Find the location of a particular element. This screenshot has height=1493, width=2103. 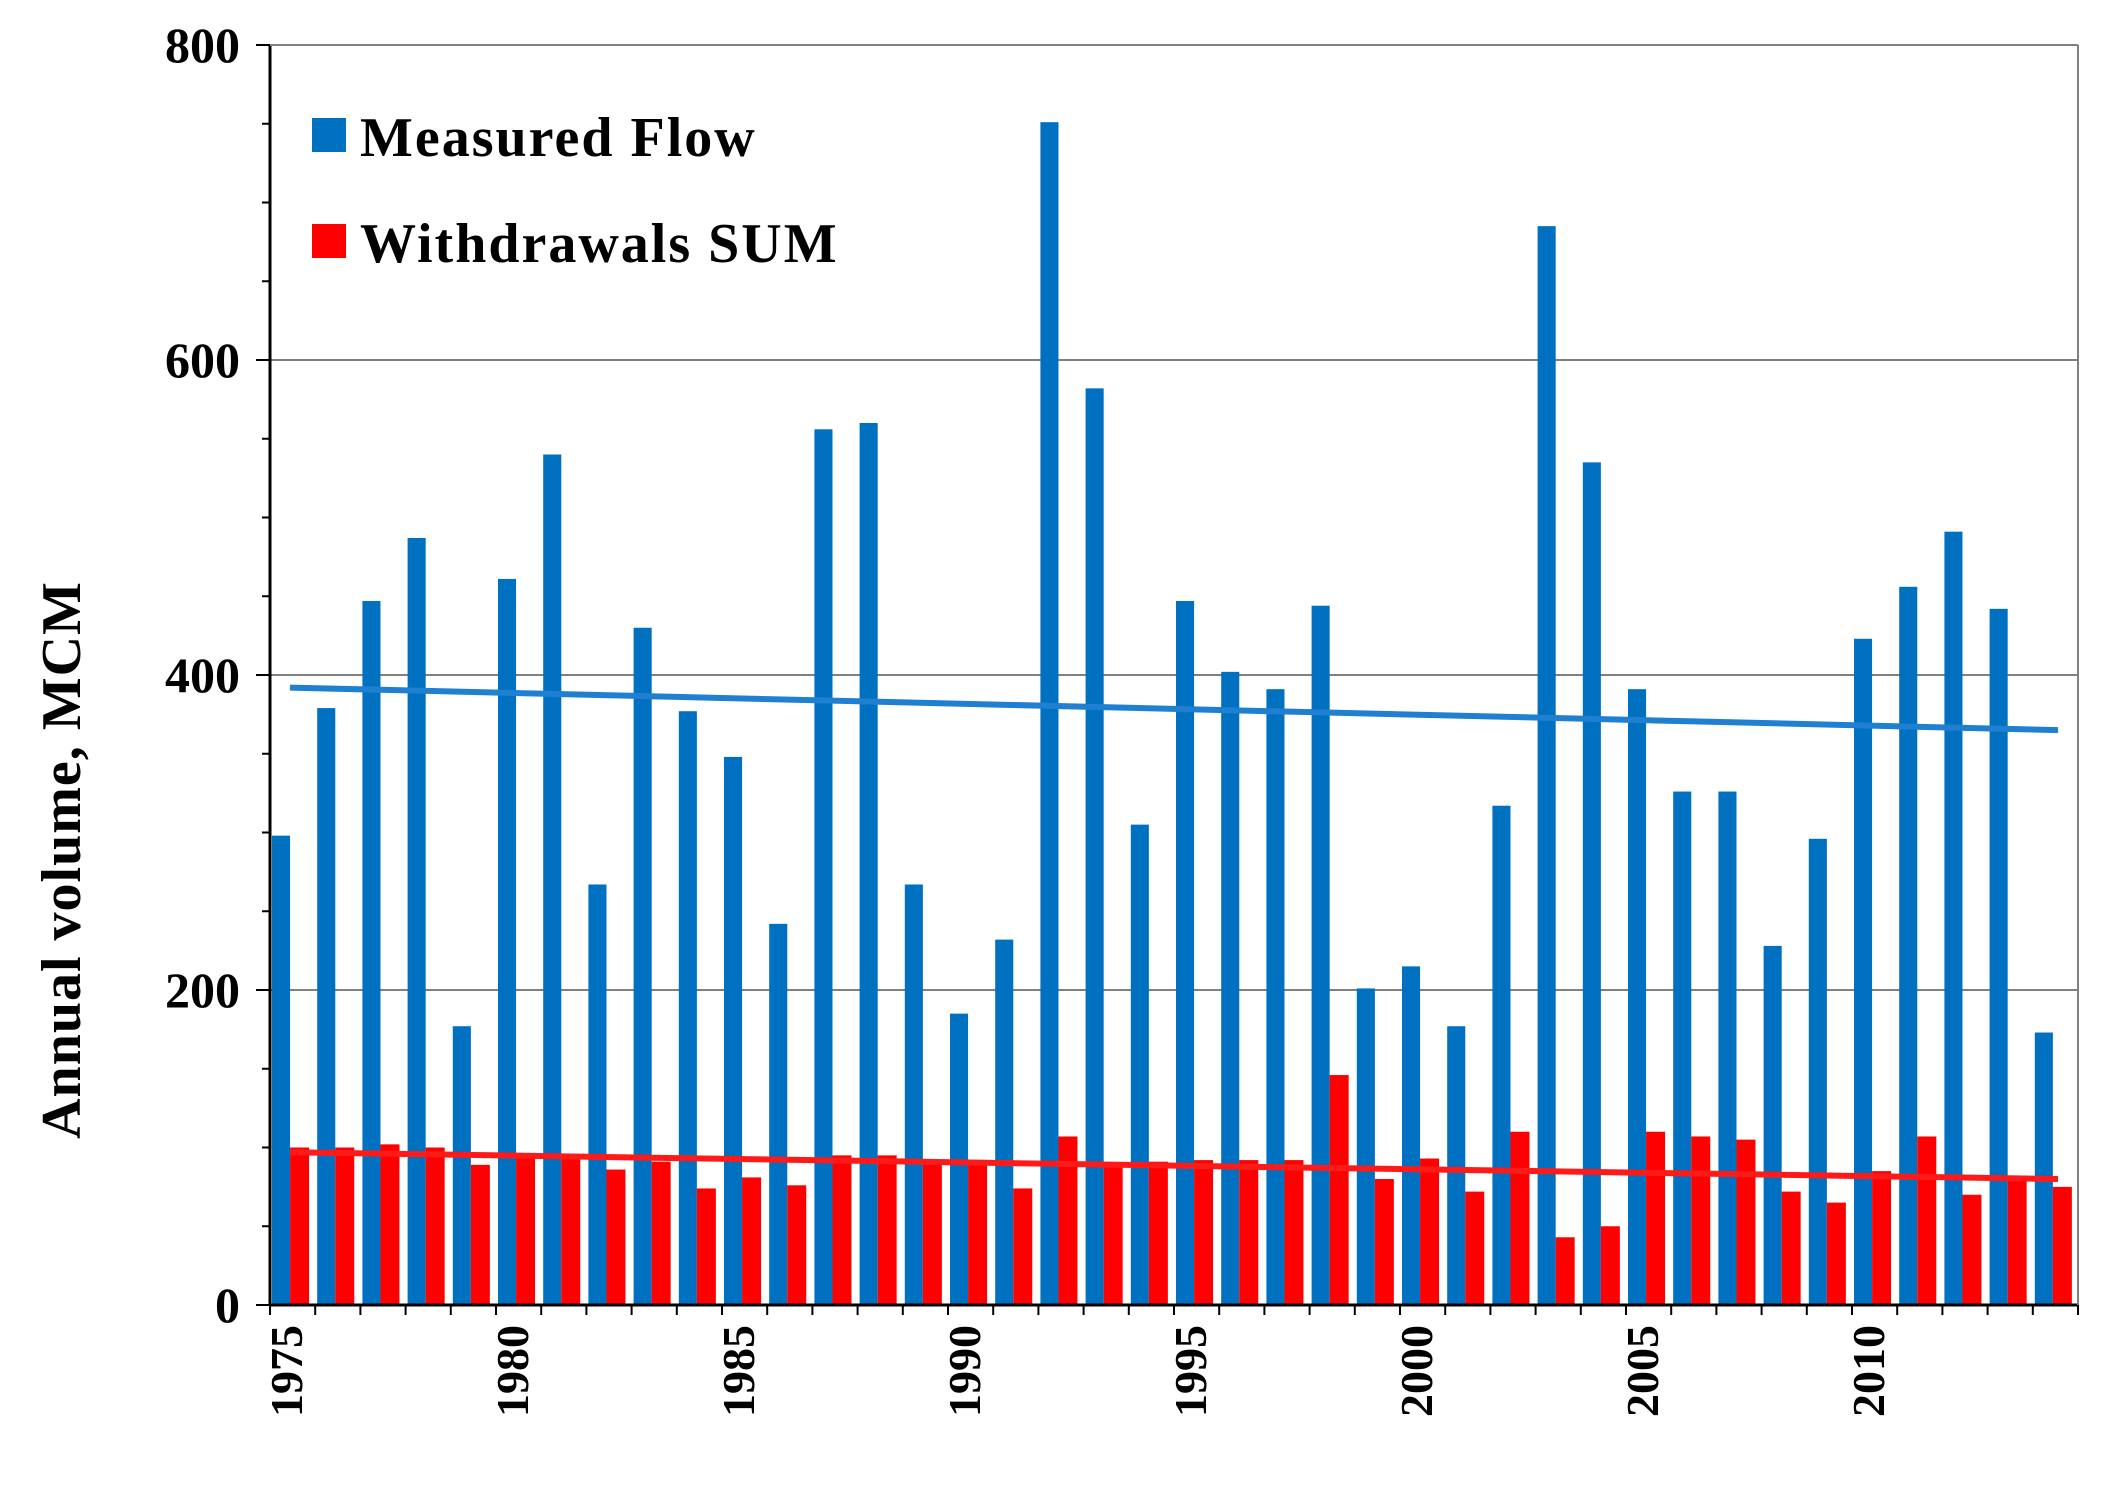

bar-measured-flow-2011 is located at coordinates (1908, 945).